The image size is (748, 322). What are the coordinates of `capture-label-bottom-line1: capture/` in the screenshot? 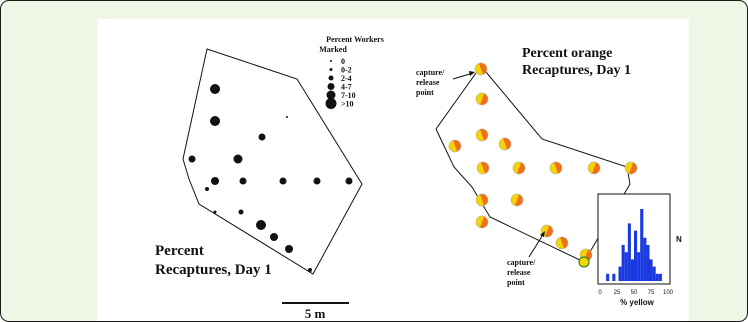 It's located at (521, 262).